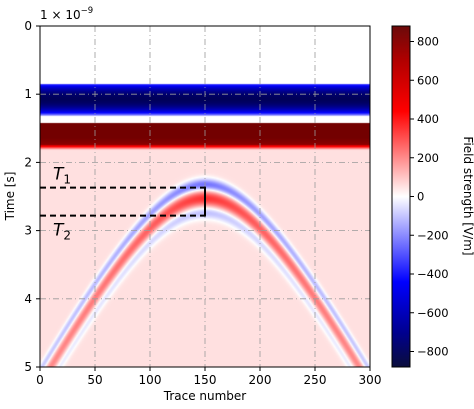 Image resolution: width=474 pixels, height=409 pixels. What do you see at coordinates (401, 196) in the screenshot?
I see `colorbar-gradient` at bounding box center [401, 196].